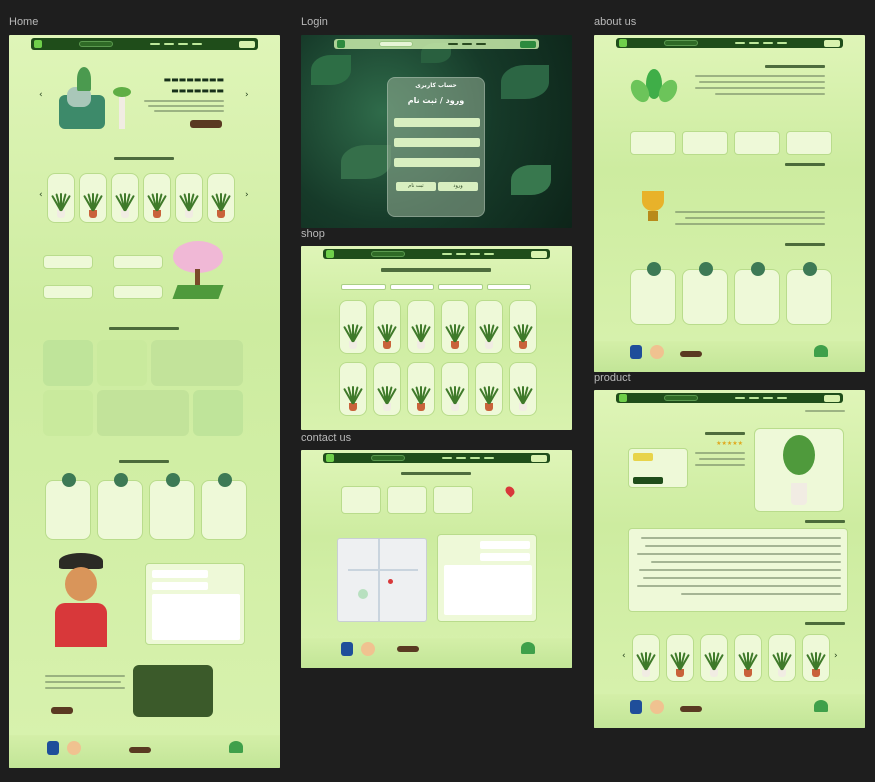 The image size is (875, 782). Describe the element at coordinates (799, 470) in the screenshot. I see `product-image` at that location.